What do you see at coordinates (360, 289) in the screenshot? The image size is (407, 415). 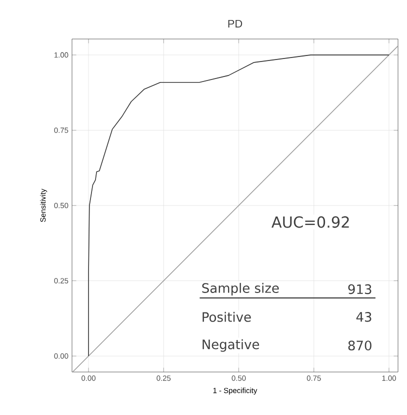 I see `annotation: 913` at bounding box center [360, 289].